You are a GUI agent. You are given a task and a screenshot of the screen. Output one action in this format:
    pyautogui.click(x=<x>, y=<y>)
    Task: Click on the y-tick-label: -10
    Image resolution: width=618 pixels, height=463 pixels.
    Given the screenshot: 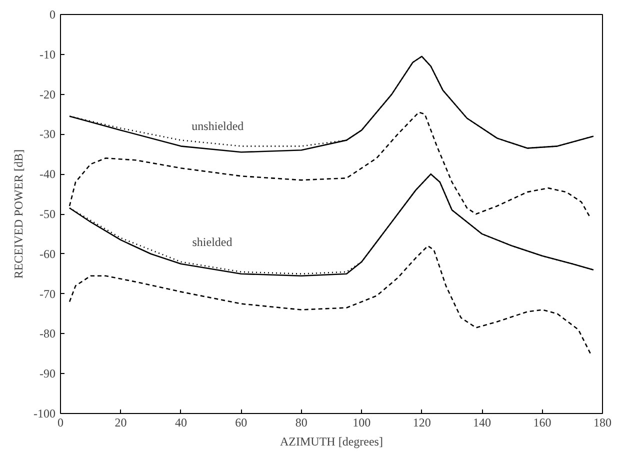 What is the action you would take?
    pyautogui.click(x=48, y=54)
    